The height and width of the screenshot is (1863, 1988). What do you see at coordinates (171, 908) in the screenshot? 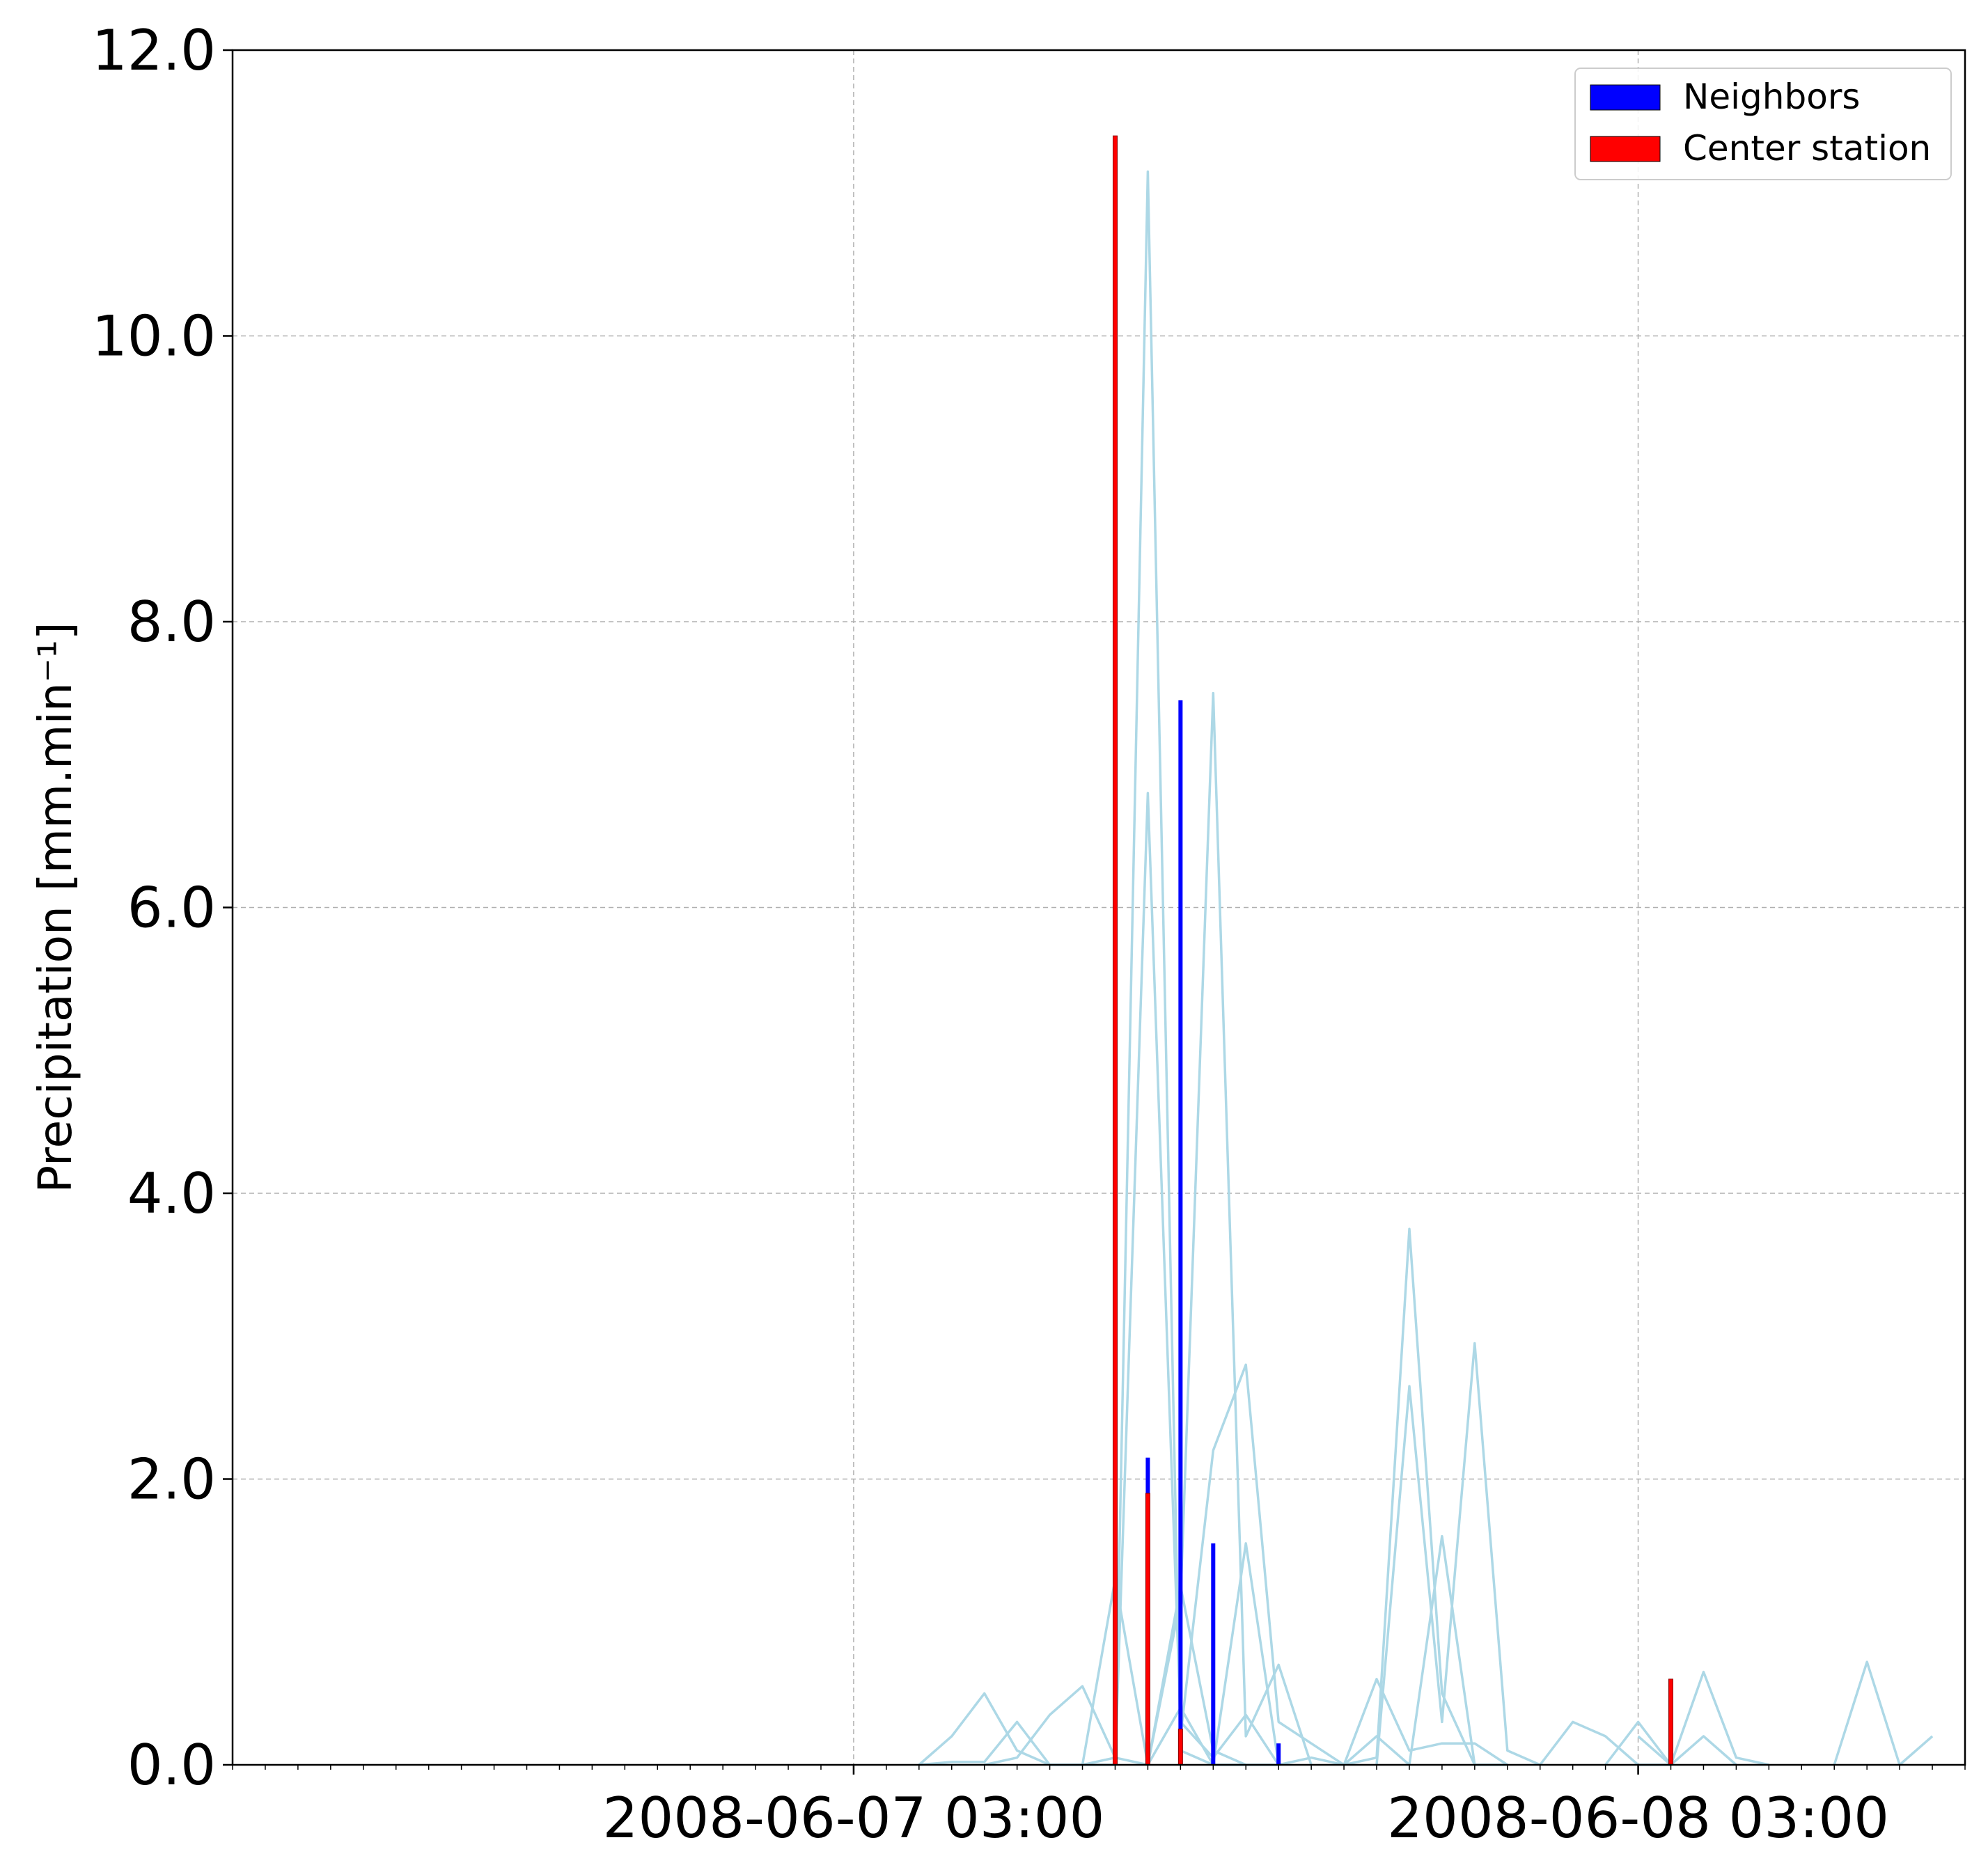
I see `y-tick-label: 6.0` at bounding box center [171, 908].